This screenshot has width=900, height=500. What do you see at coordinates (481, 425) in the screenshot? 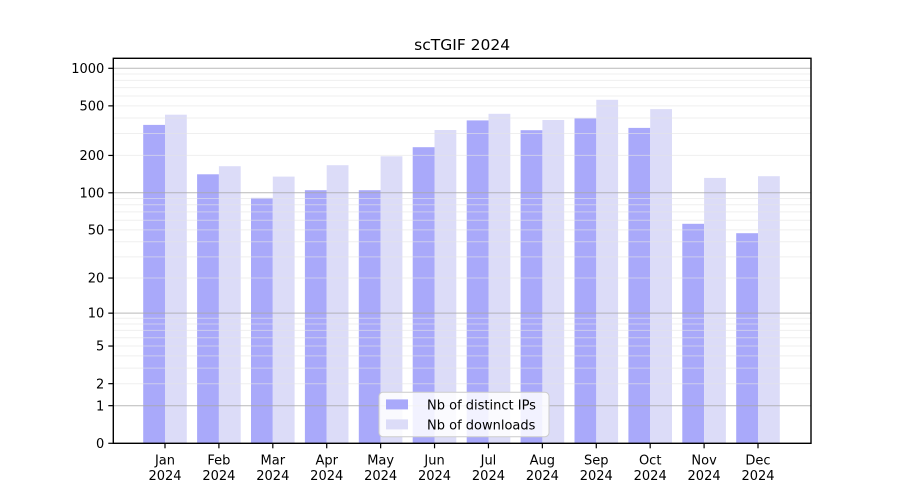
I see `legend-label-downloads: Nb of downloads` at bounding box center [481, 425].